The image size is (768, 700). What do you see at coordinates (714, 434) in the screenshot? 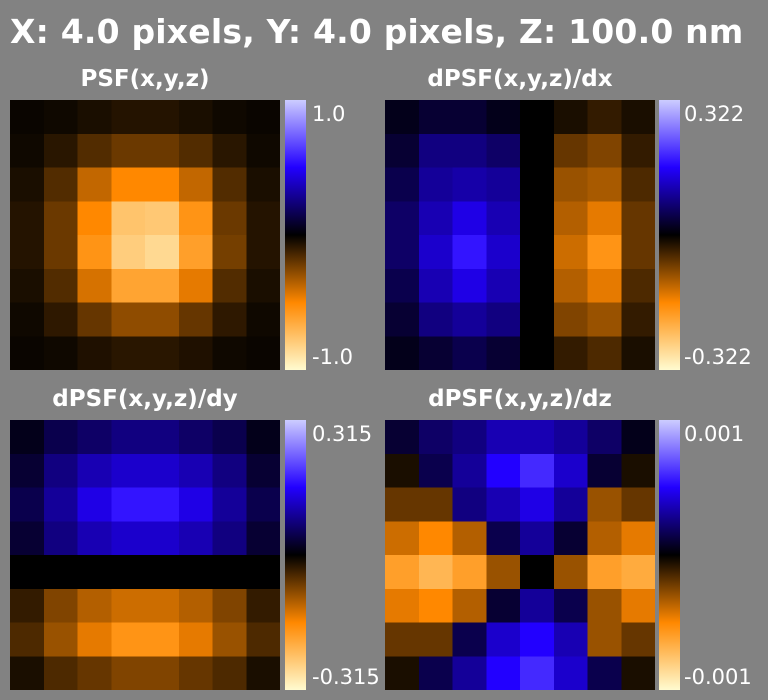
I see `colorbar-max-label-dpsf-dz: 0.001` at bounding box center [714, 434].